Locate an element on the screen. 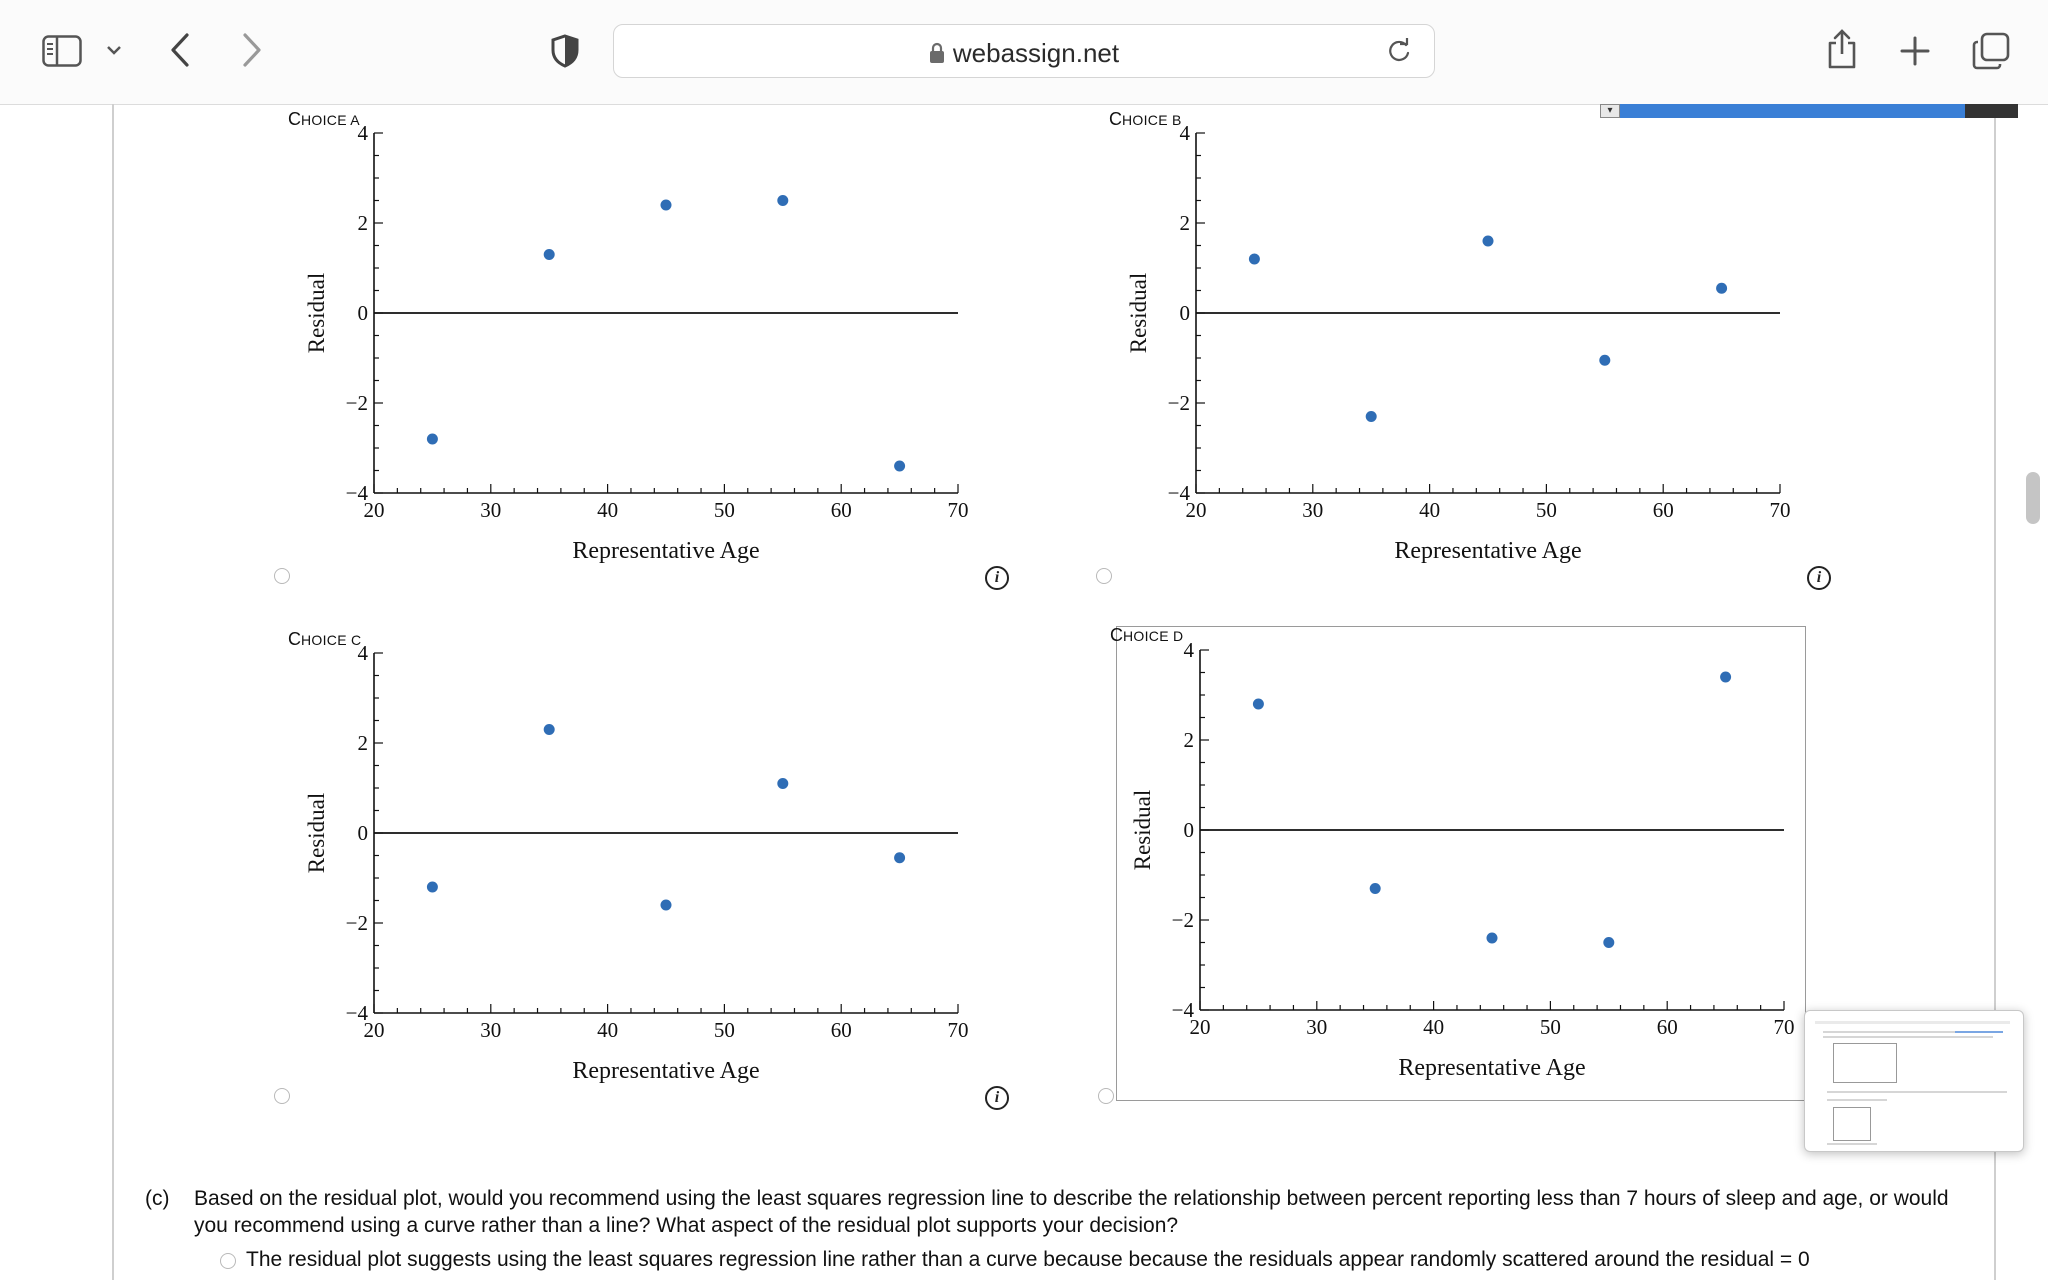  answer-option-1-radio is located at coordinates (228, 1261).